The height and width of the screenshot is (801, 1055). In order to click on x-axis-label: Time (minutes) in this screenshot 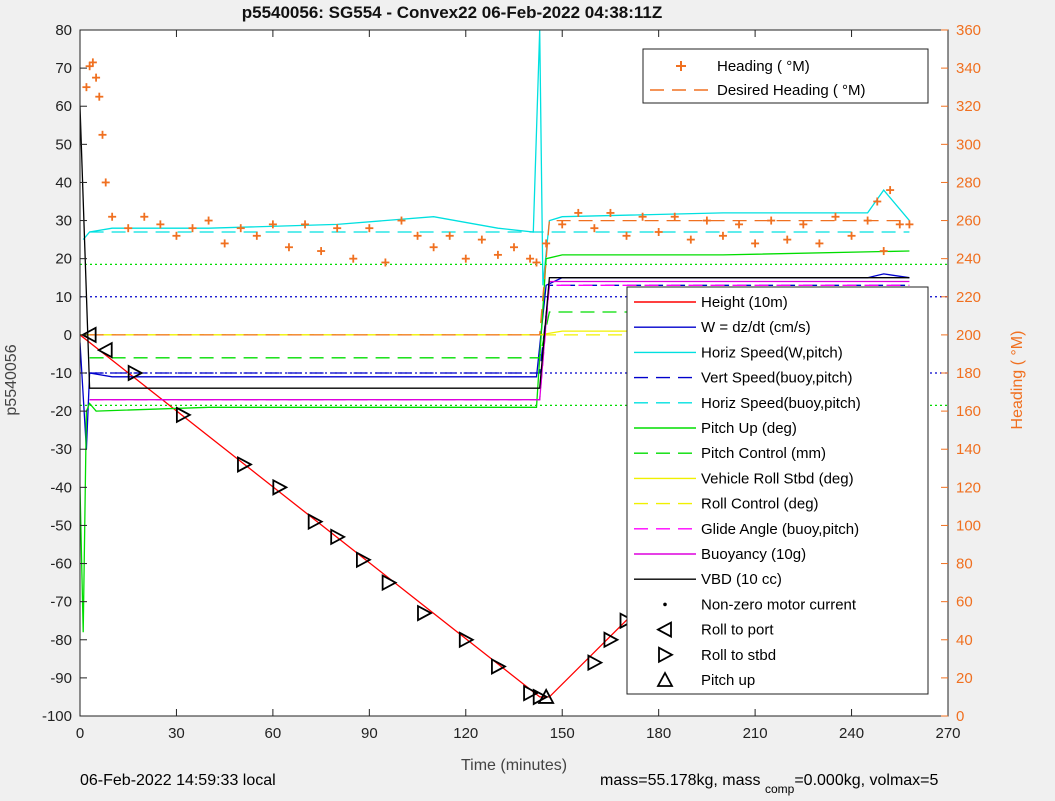, I will do `click(514, 765)`.